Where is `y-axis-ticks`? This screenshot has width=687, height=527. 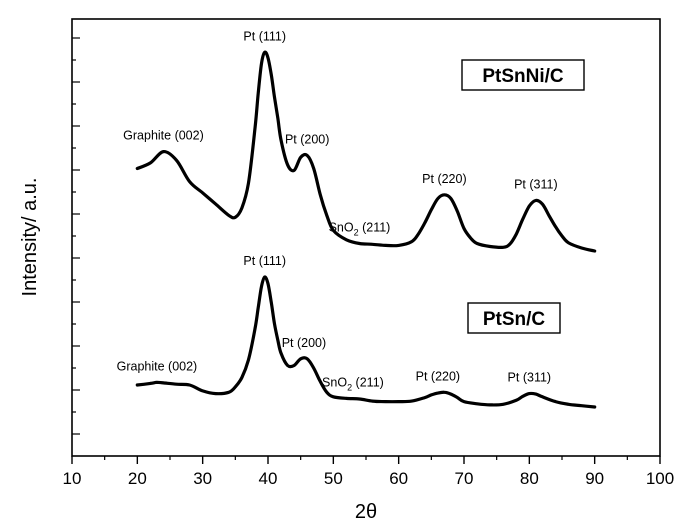
y-axis-ticks is located at coordinates (76, 236).